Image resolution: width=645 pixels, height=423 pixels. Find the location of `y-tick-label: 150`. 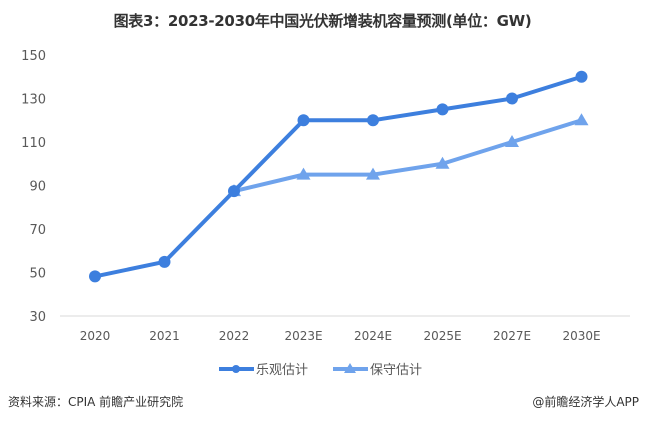

y-tick-label: 150 is located at coordinates (33, 56).